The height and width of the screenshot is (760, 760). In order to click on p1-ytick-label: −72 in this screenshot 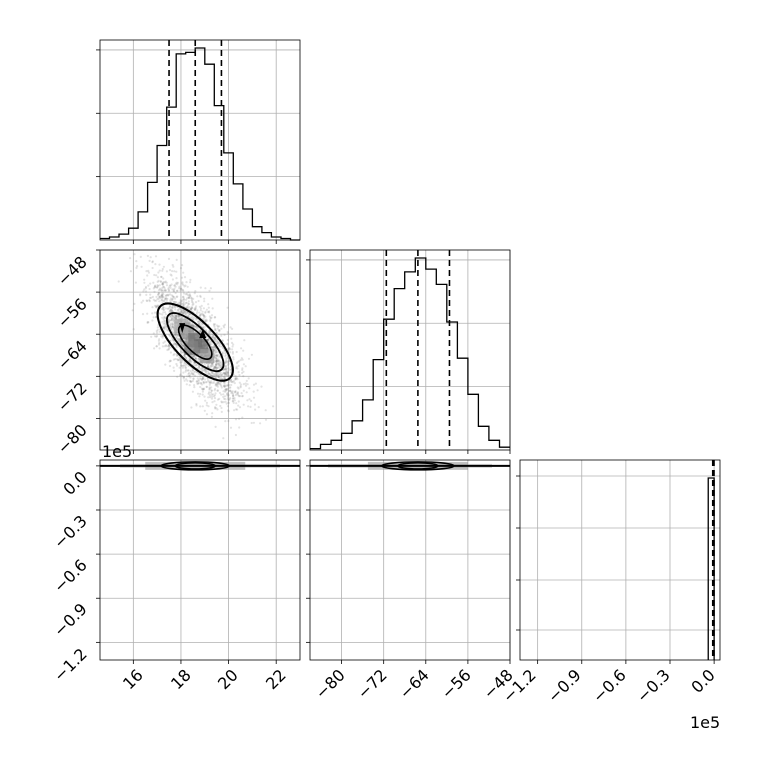, I will do `click(72, 396)`.